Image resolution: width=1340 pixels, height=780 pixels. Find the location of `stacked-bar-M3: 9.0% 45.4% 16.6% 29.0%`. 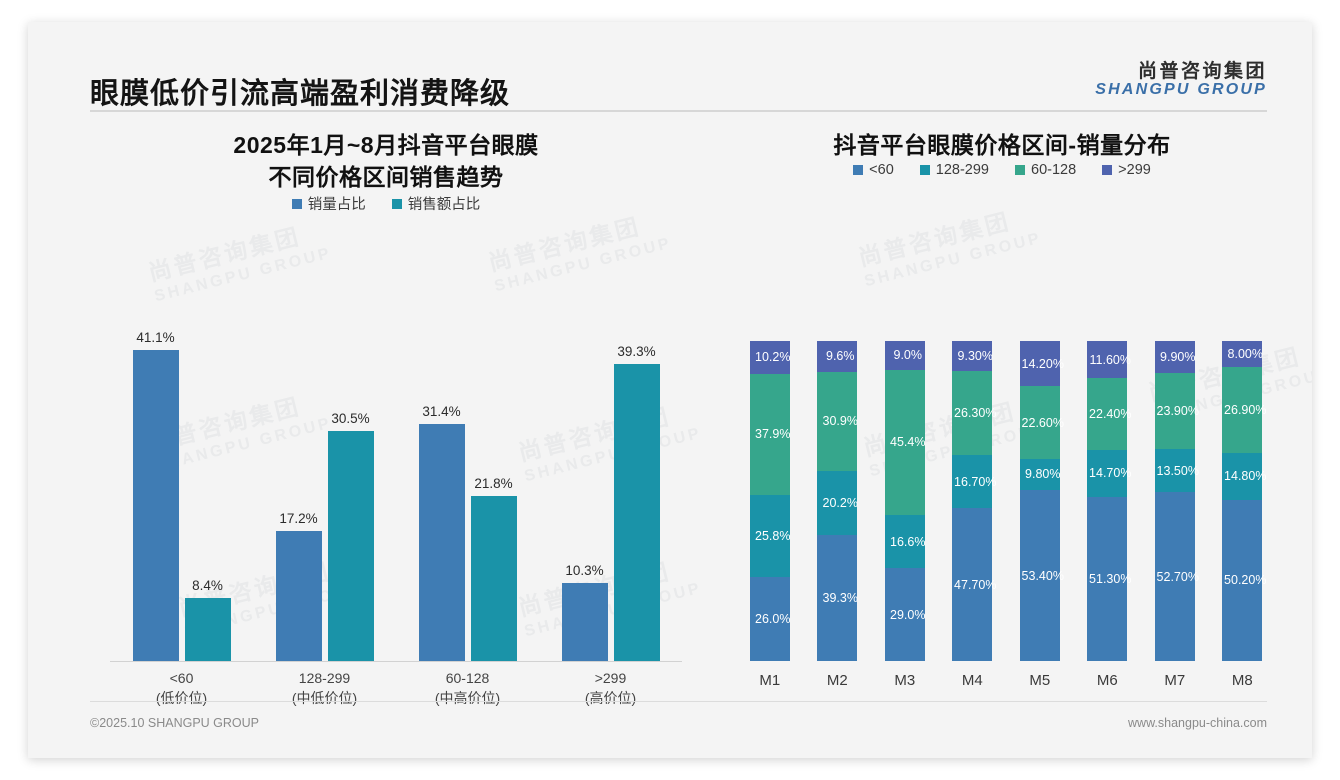

stacked-bar-M3: 9.0% 45.4% 16.6% 29.0% is located at coordinates (905, 501).